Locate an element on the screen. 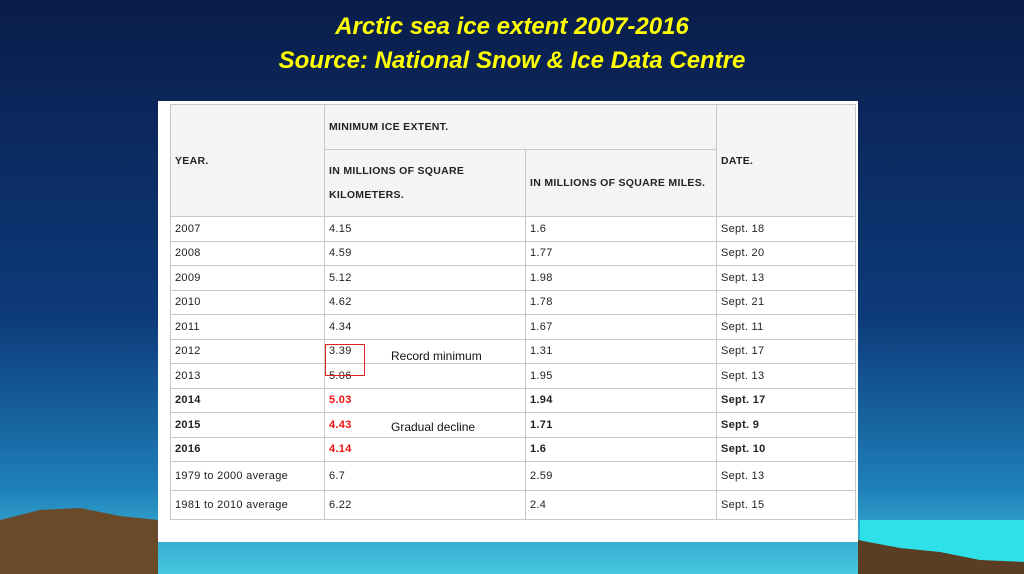 The height and width of the screenshot is (574, 1024). table-row: 2015 4.43 1.71 Sept. 9 is located at coordinates (513, 425).